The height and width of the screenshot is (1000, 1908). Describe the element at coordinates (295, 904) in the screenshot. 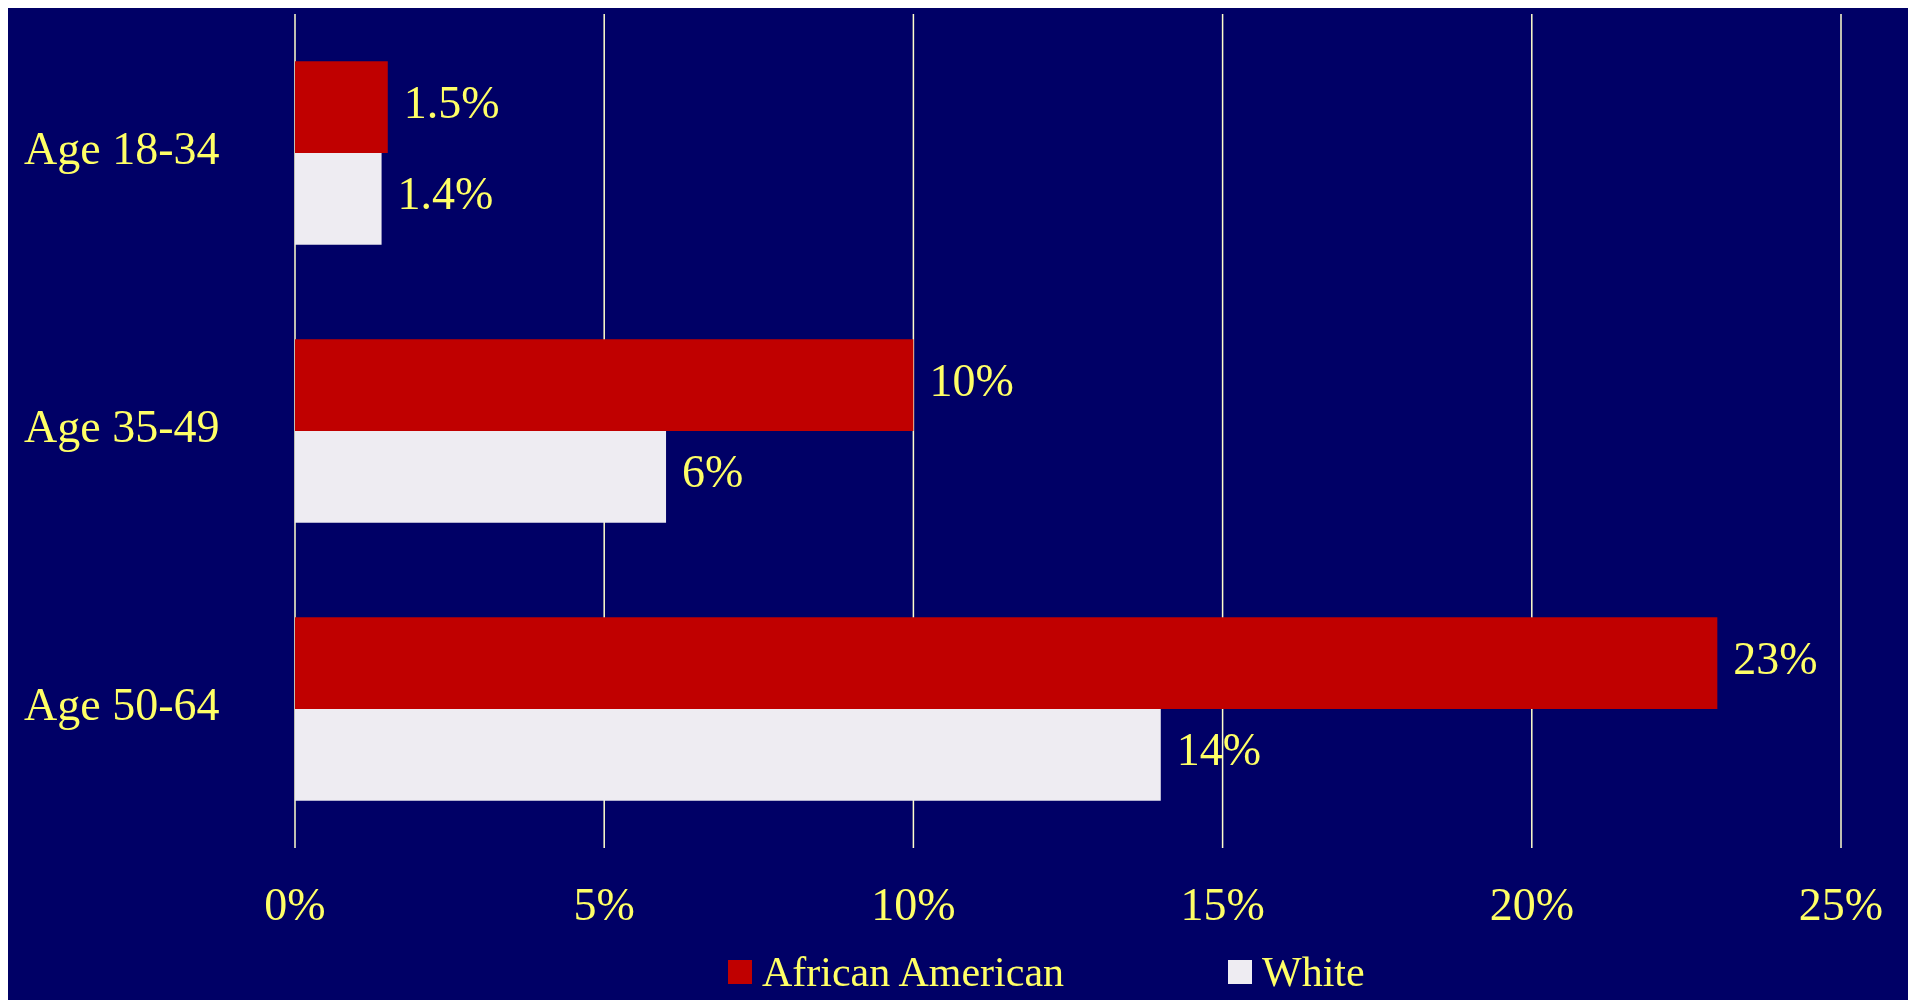

I see `x-tick-label: 0%` at that location.